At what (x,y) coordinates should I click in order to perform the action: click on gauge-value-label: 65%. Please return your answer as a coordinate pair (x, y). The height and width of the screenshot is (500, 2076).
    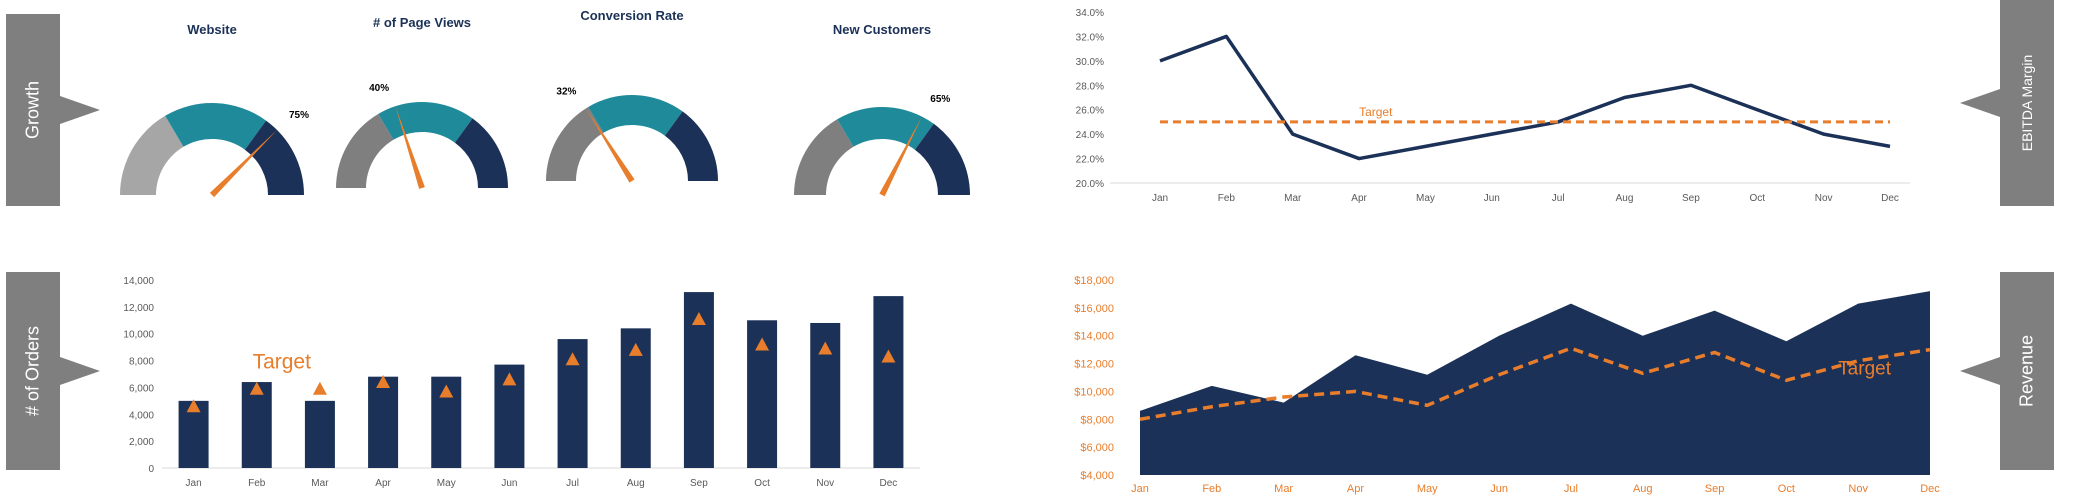
    Looking at the image, I should click on (940, 99).